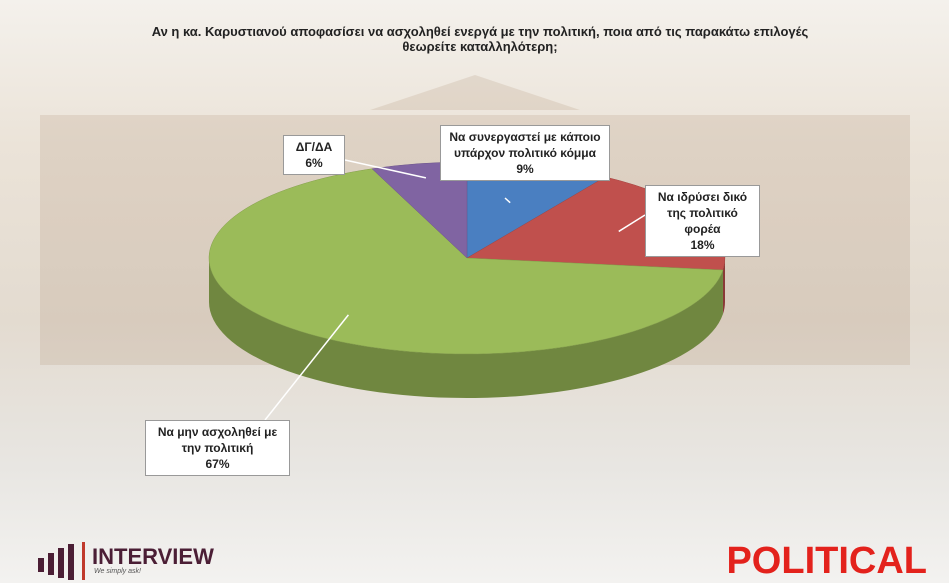  I want to click on data-label: Να μην ασχοληθεί με την πολιτική 67%, so click(217, 448).